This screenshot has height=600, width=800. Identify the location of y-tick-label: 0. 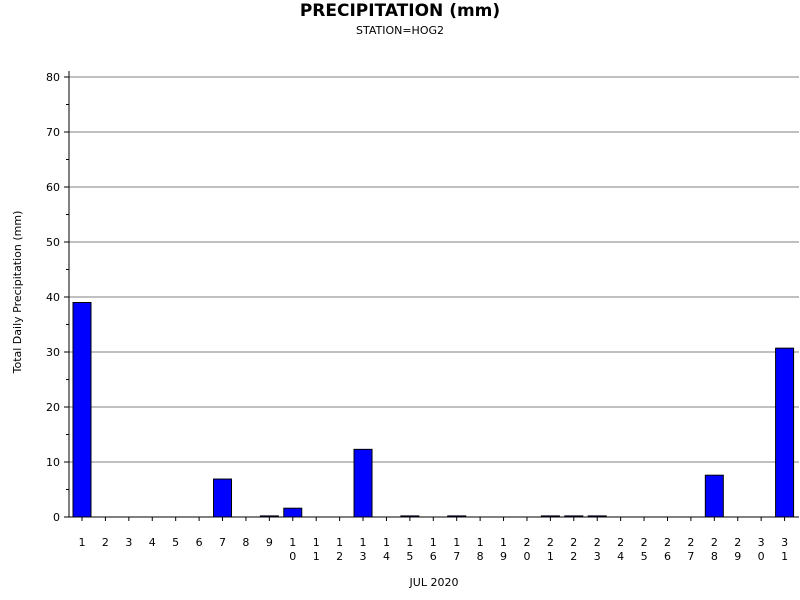
(56, 517).